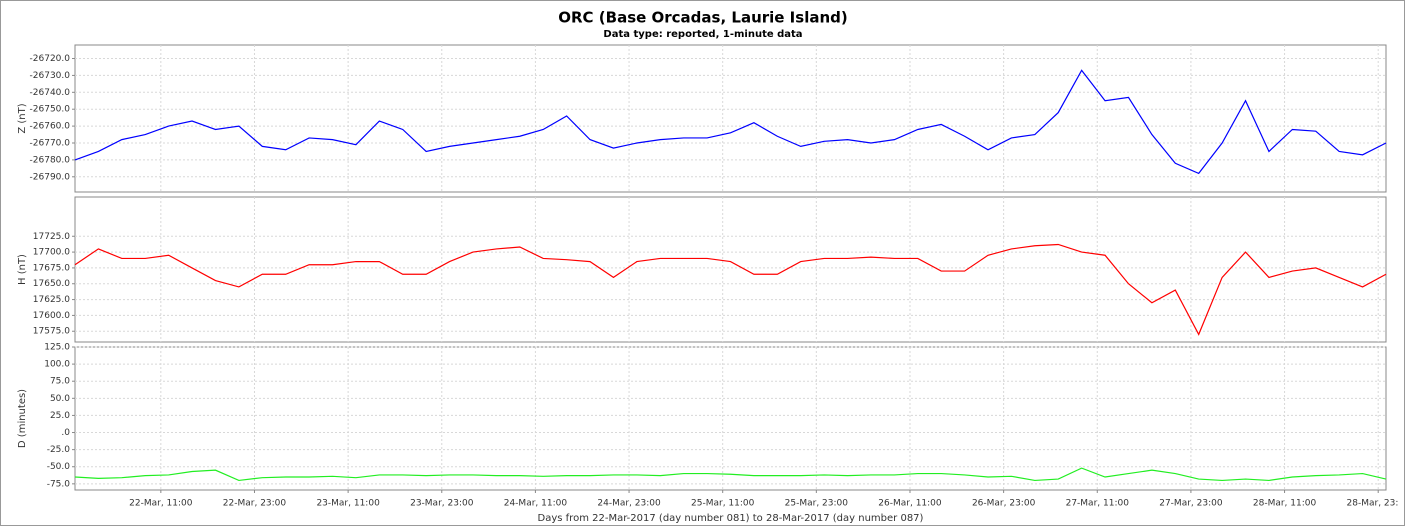 This screenshot has height=527, width=1406. Describe the element at coordinates (50, 76) in the screenshot. I see `y-tick-label: -26730.0` at that location.